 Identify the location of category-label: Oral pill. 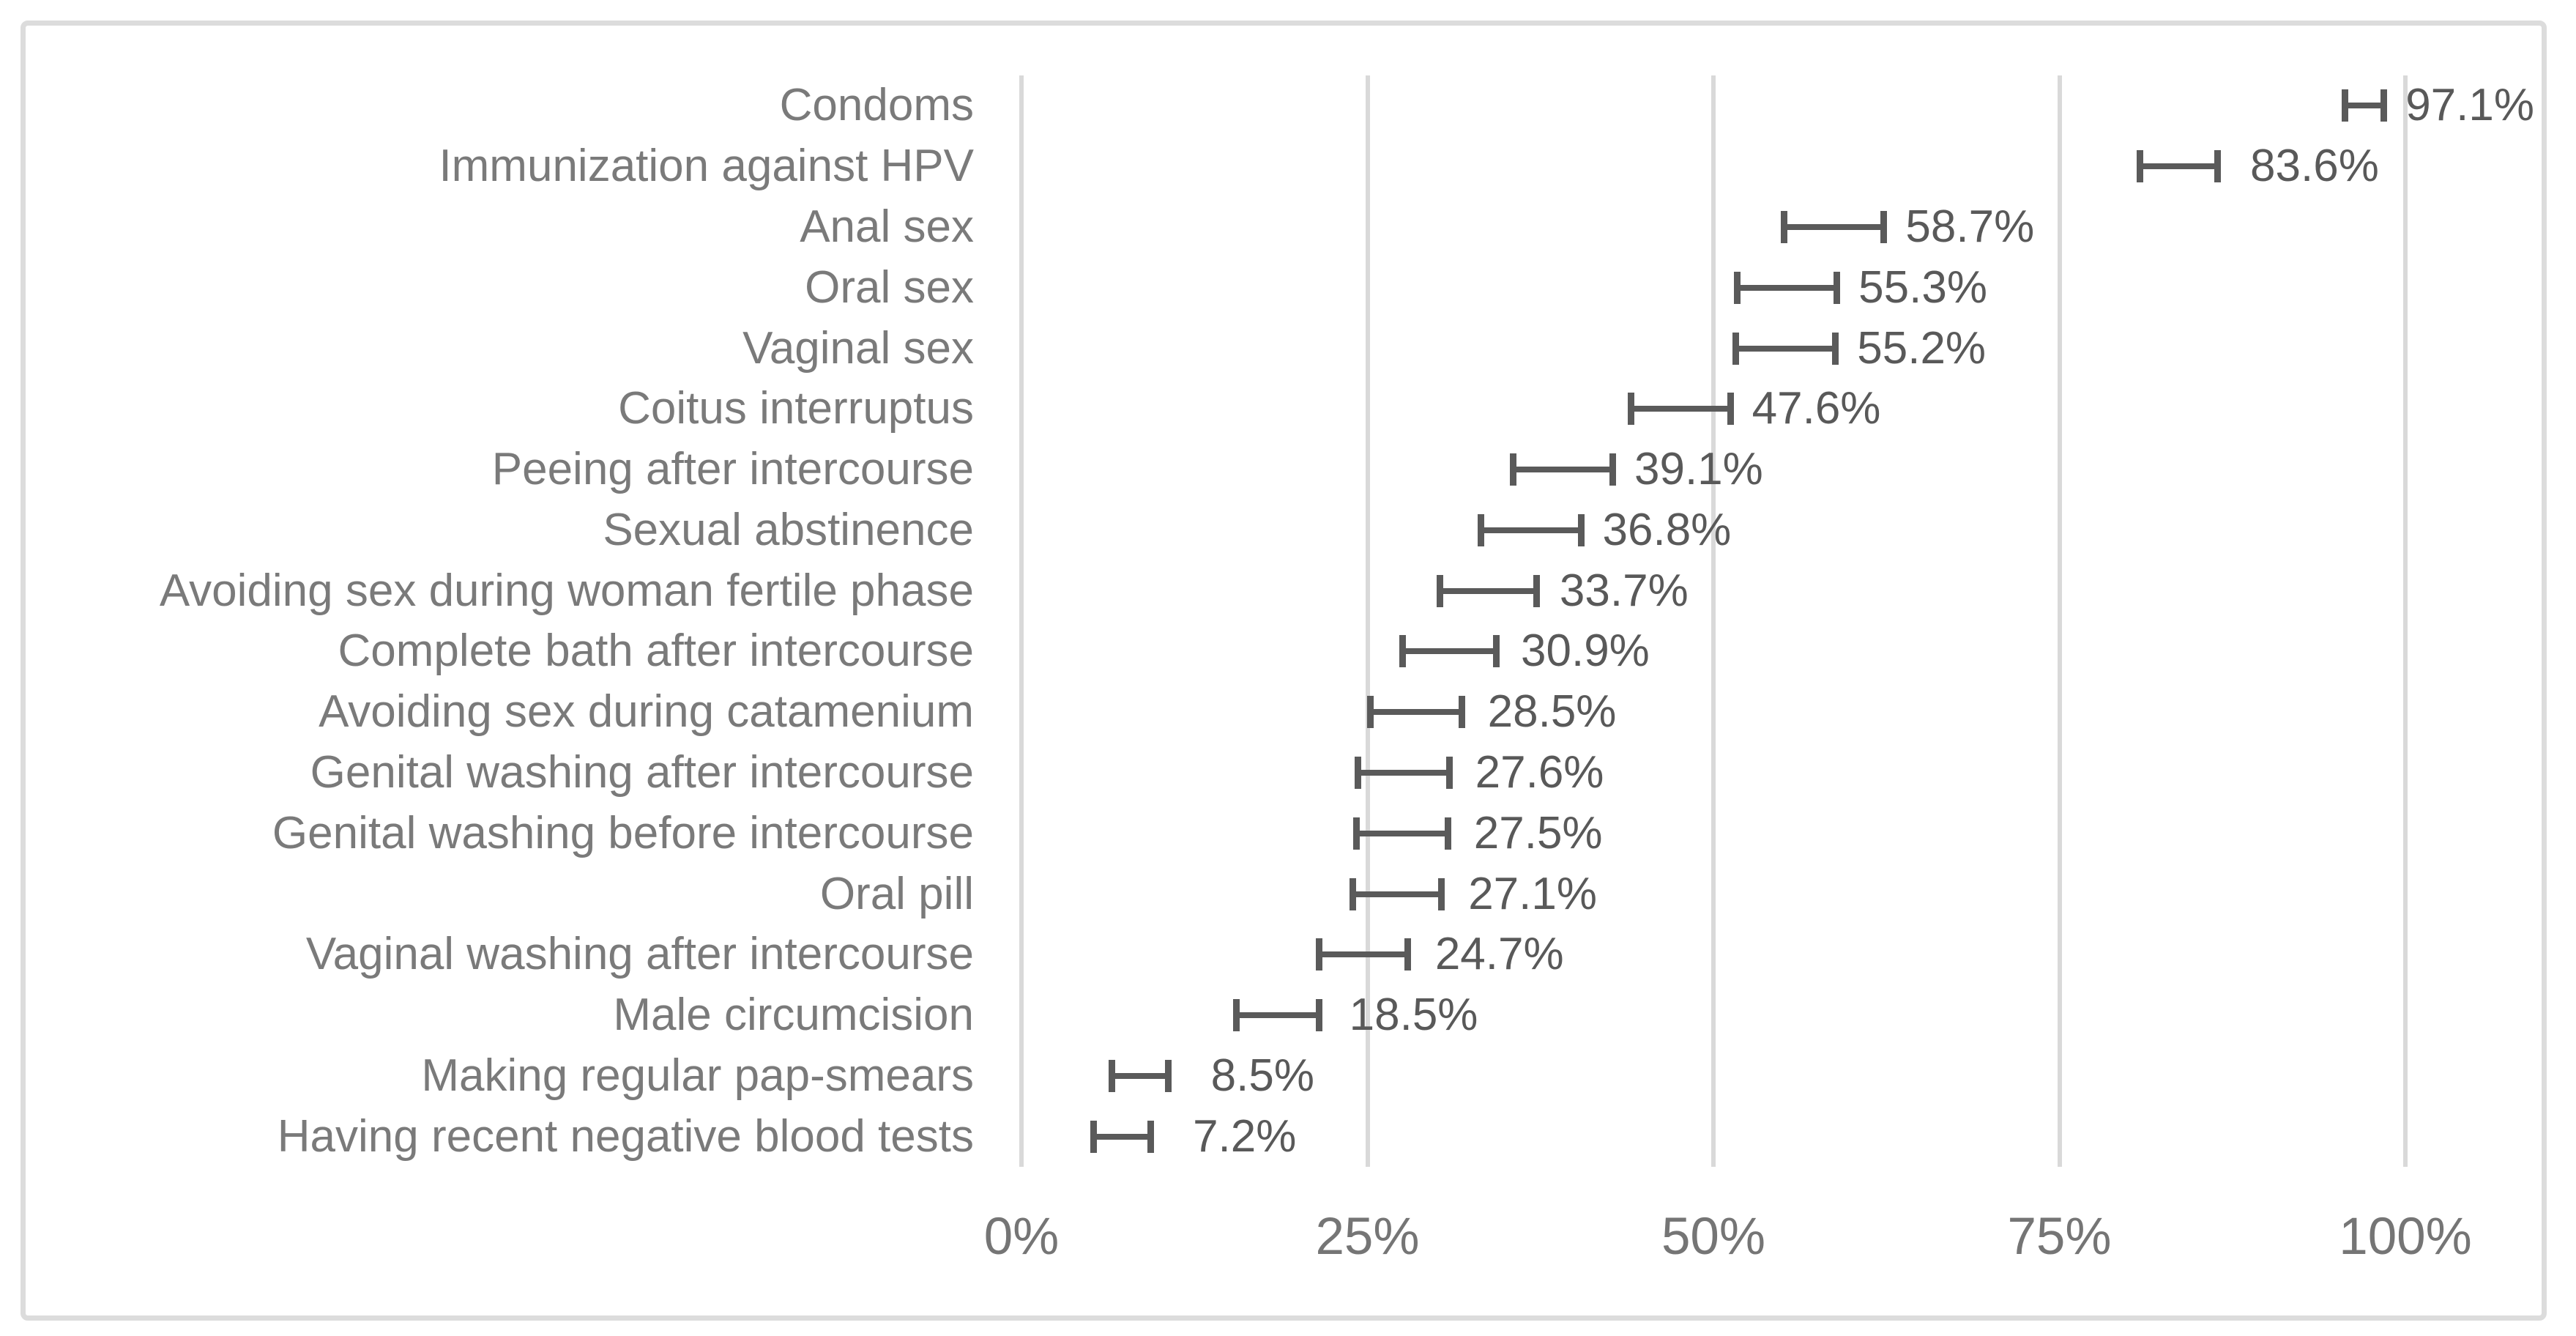
(896, 893).